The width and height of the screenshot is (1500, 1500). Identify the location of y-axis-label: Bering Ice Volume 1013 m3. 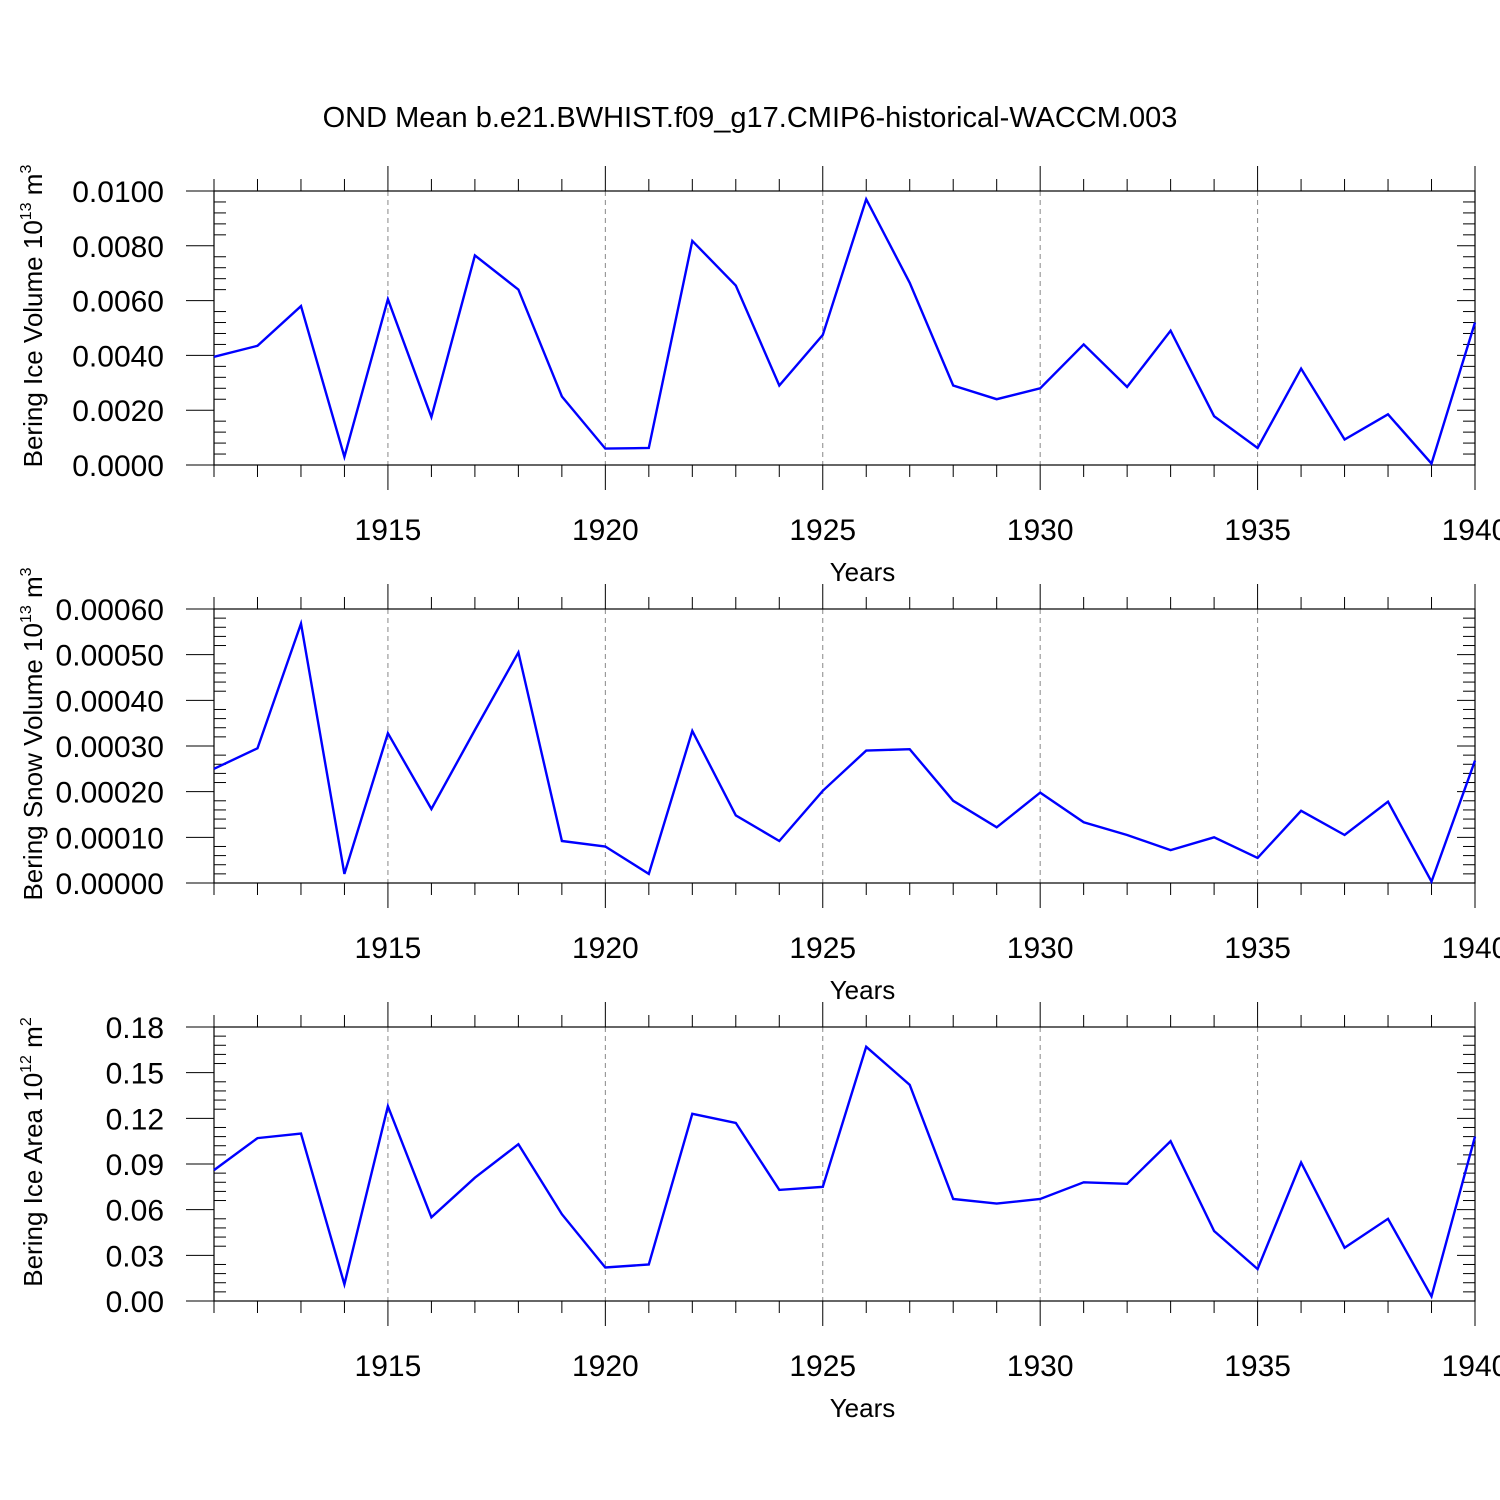
(33, 316).